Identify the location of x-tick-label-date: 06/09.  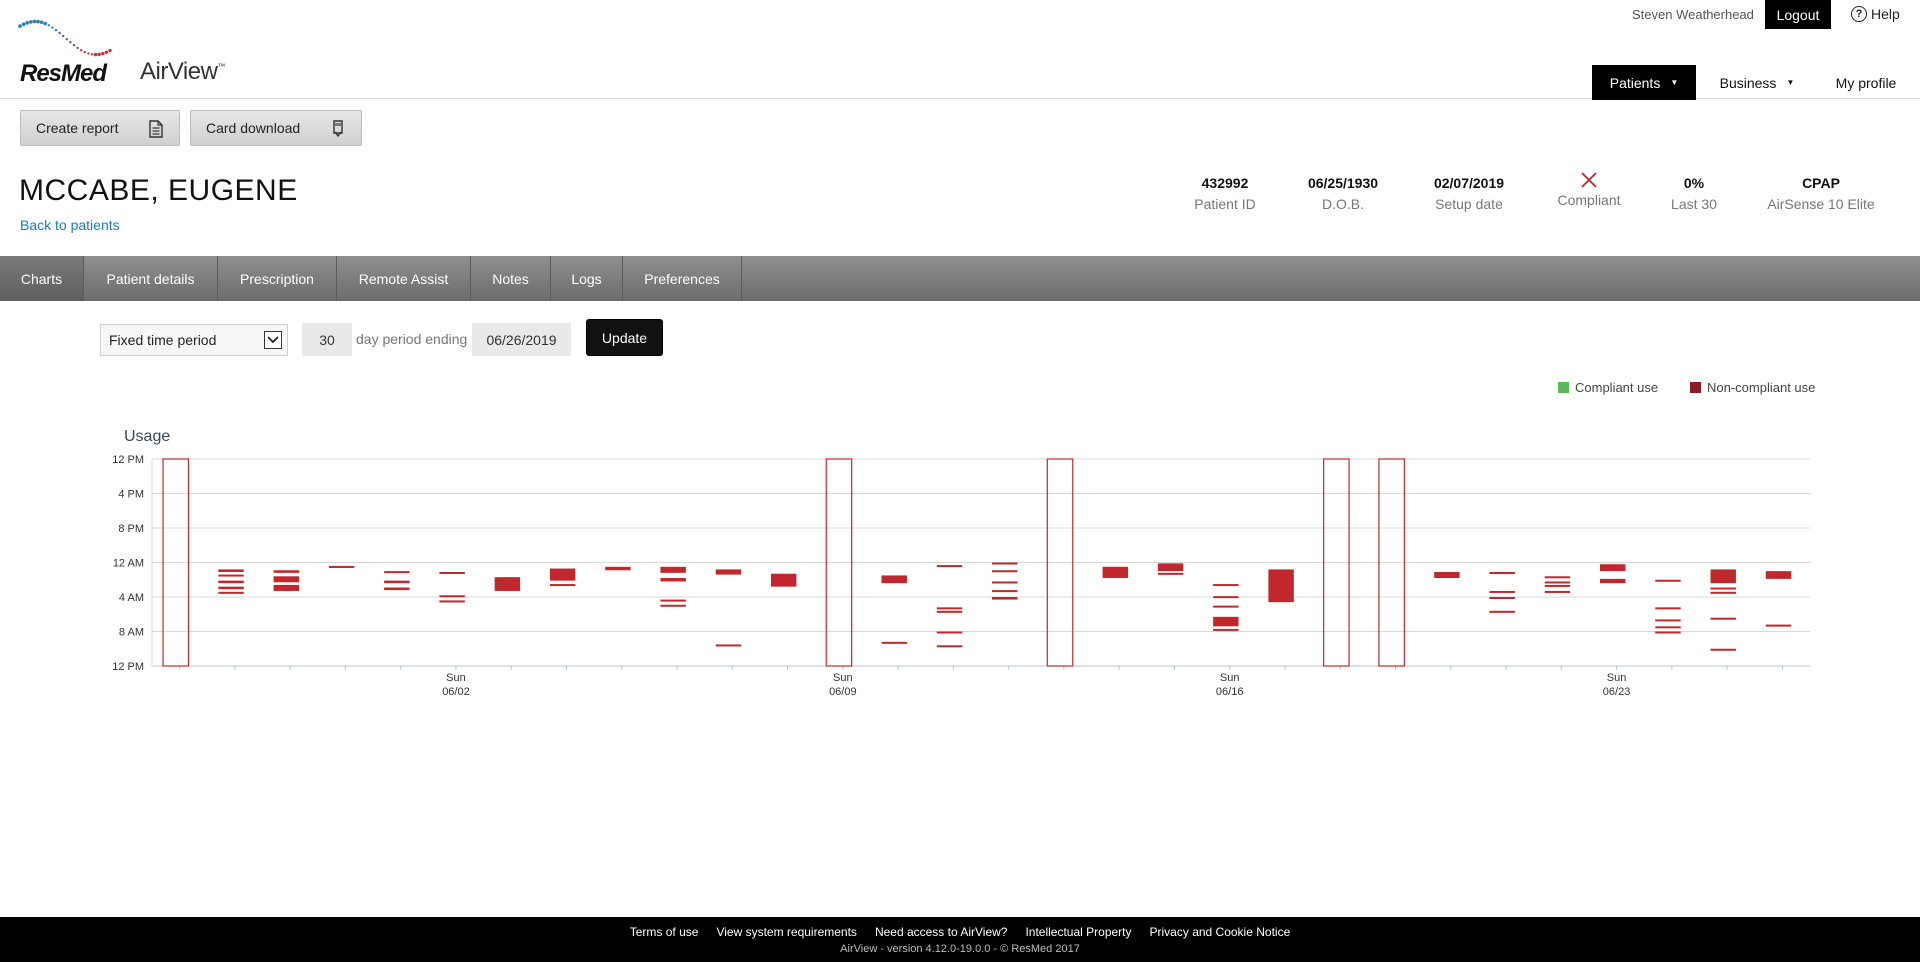
(843, 692).